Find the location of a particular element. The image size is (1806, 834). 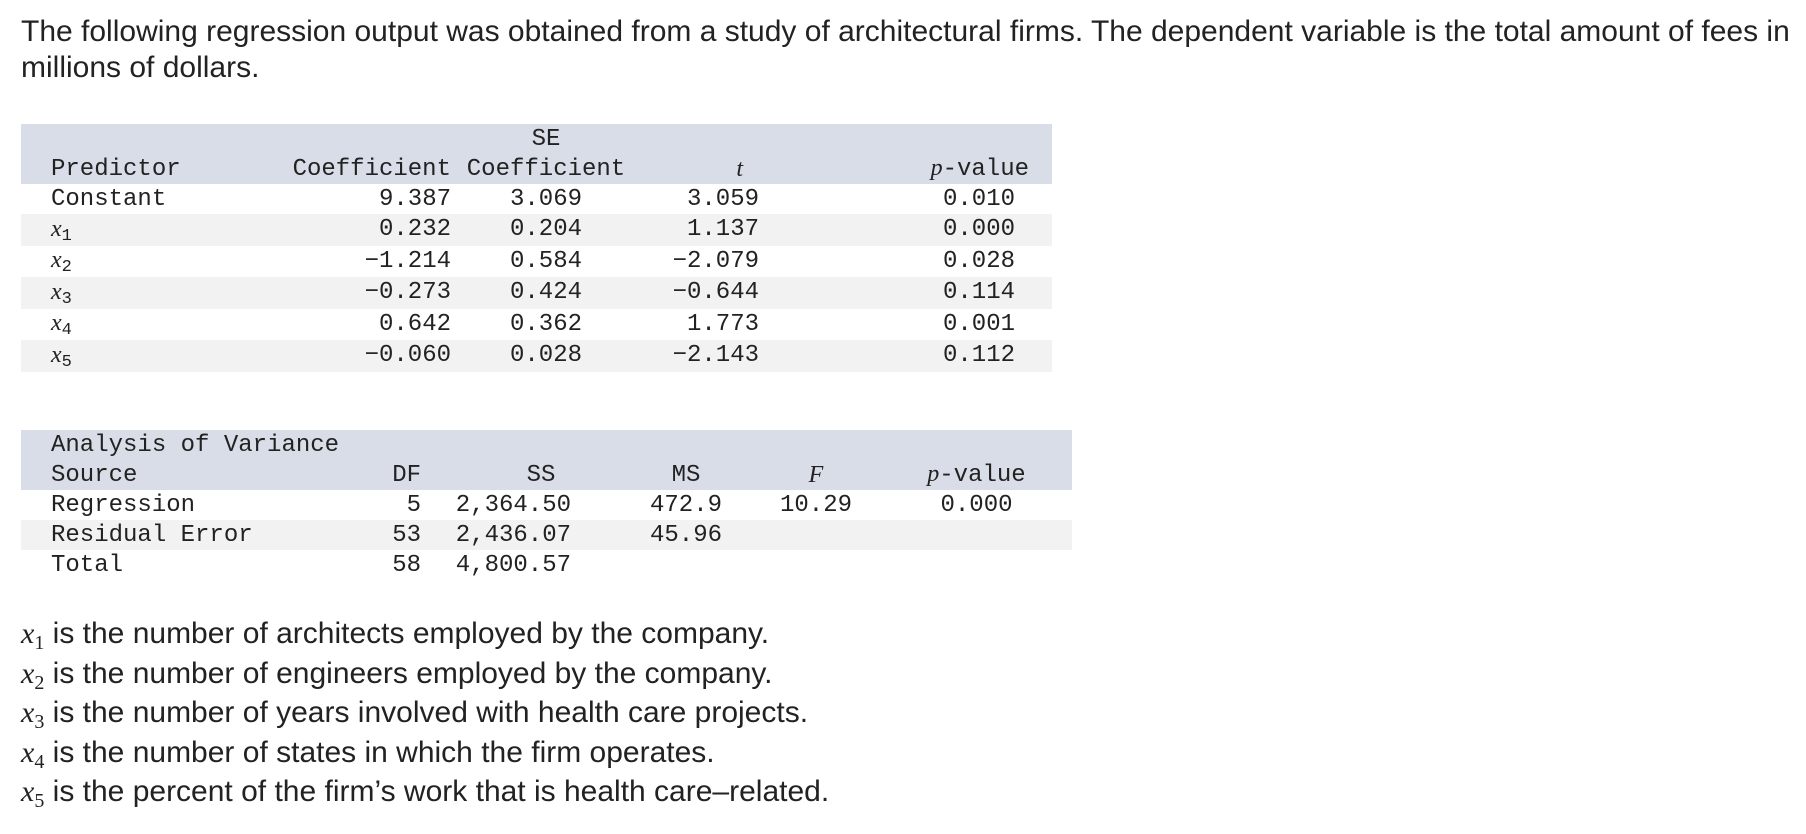

predictor-subscript: 4 is located at coordinates (66, 331).